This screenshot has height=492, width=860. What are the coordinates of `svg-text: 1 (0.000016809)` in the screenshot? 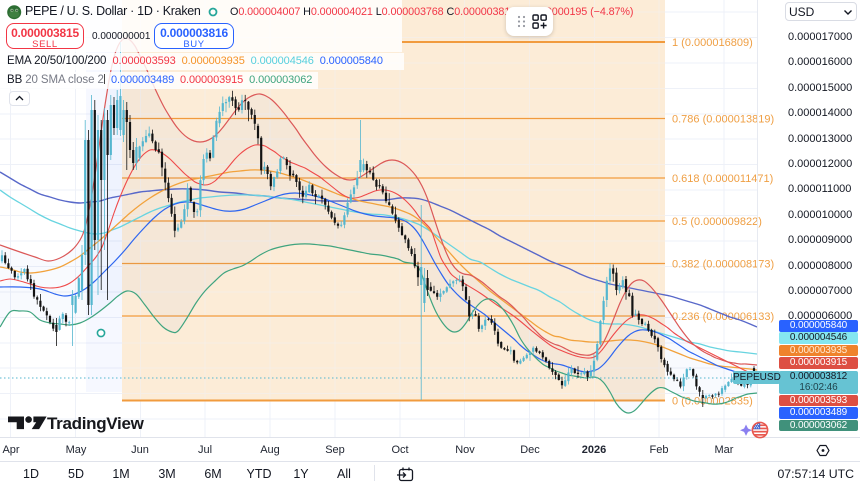 It's located at (712, 43).